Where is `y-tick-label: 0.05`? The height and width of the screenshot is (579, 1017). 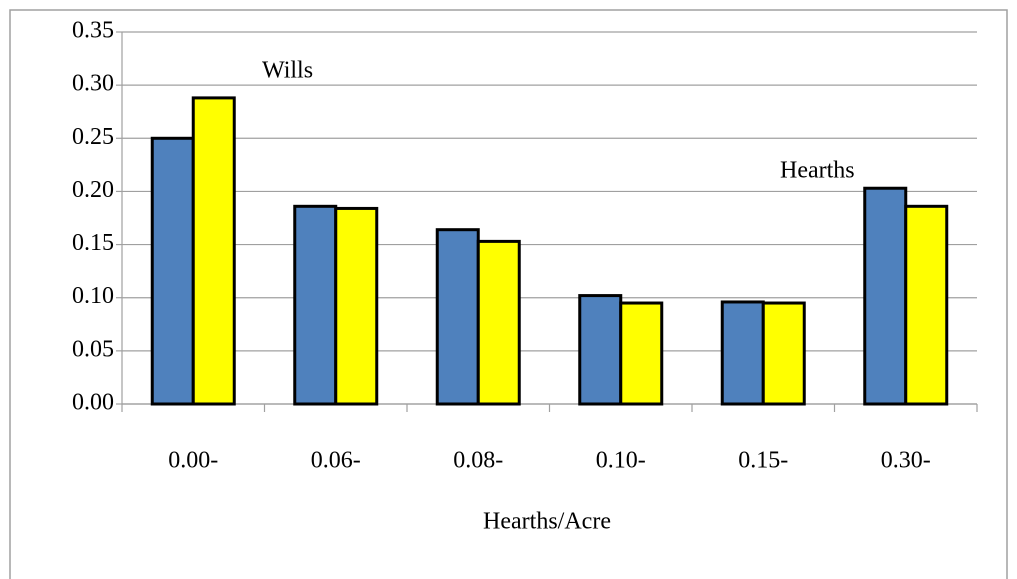 y-tick-label: 0.05 is located at coordinates (93, 349).